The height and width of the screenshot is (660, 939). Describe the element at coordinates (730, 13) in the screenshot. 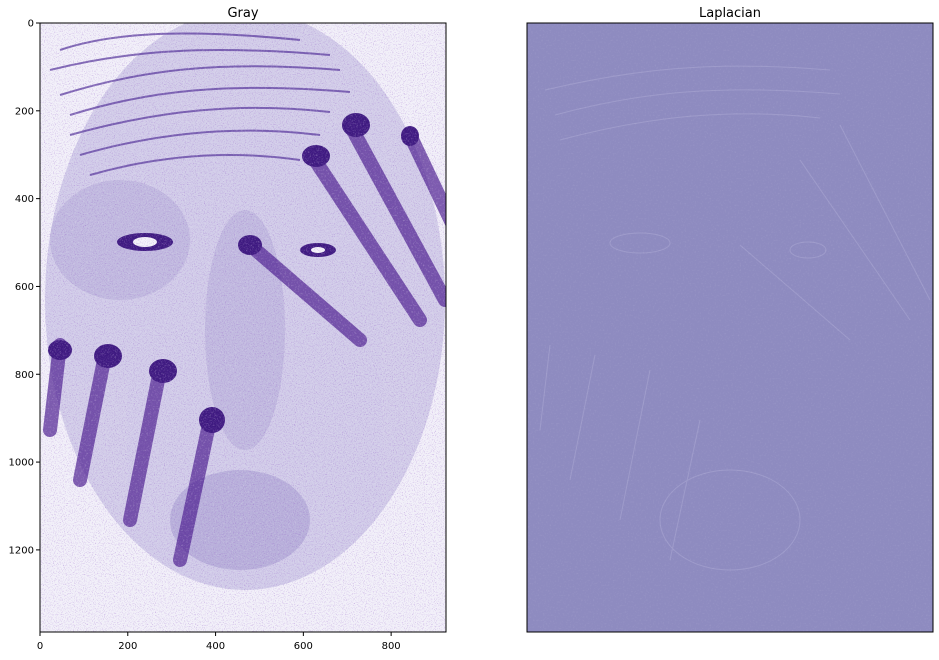

I see `laplacian-title: Laplacian` at that location.